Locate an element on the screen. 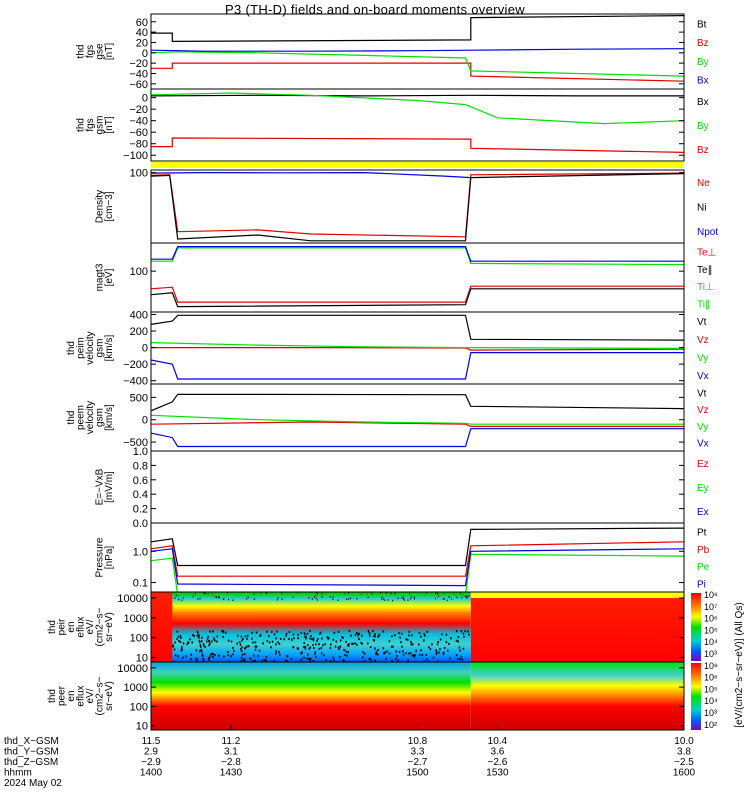  legend-fgs-gse-By: By is located at coordinates (703, 62).